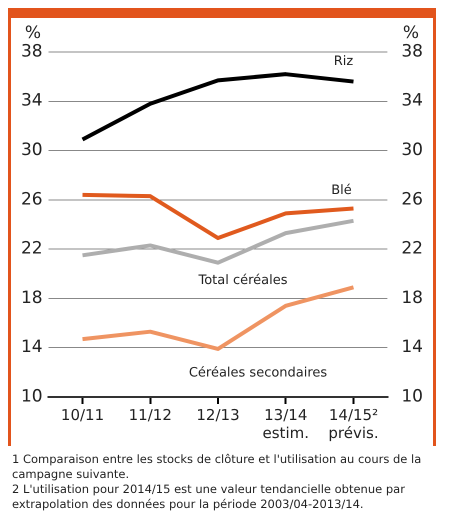 This screenshot has height=526, width=452. I want to click on y2-tick-label: 38, so click(412, 51).